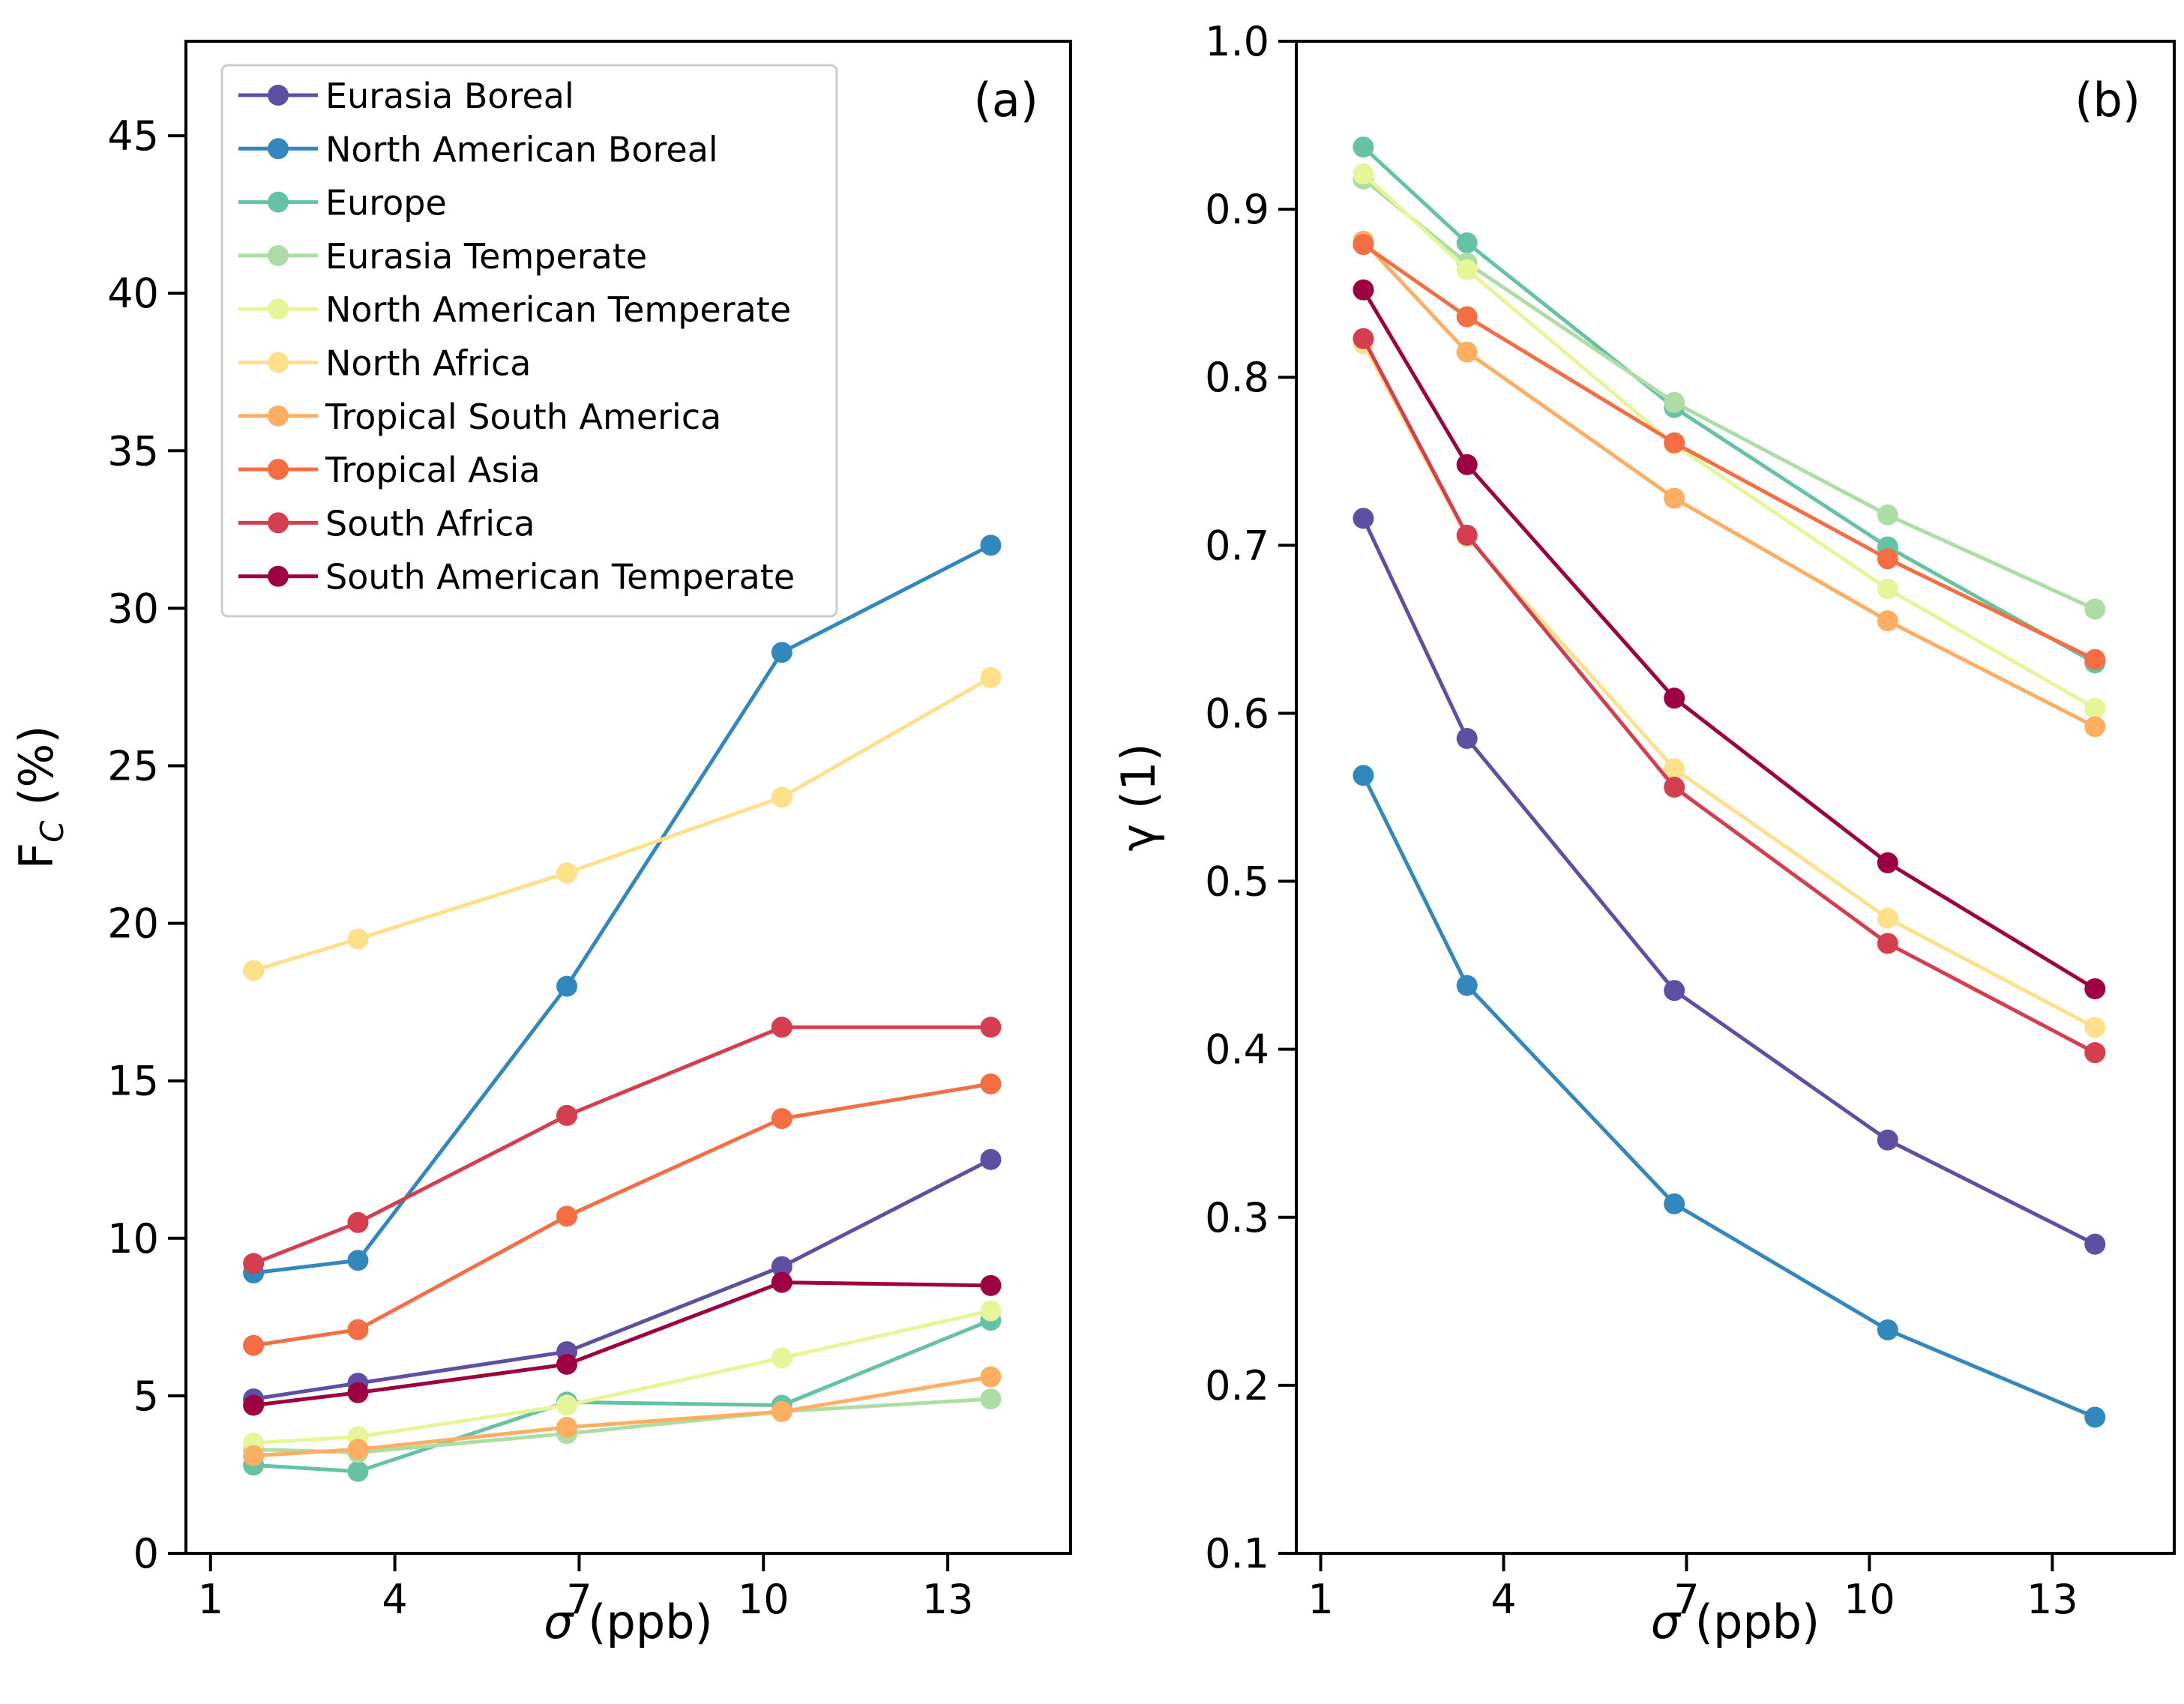 This screenshot has width=2184, height=1704. What do you see at coordinates (1237, 41) in the screenshot?
I see `y-tick-label: 1.0` at bounding box center [1237, 41].